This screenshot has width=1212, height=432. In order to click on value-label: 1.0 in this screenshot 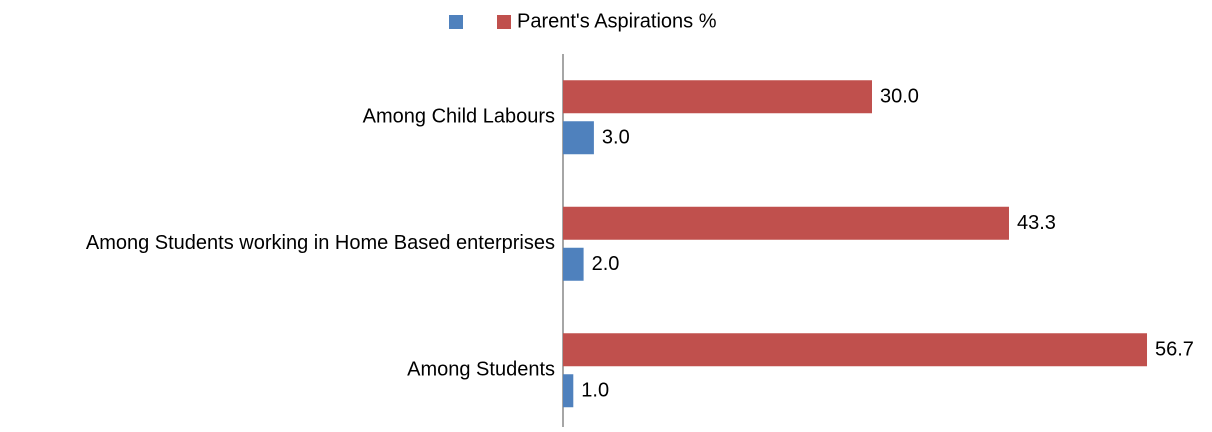, I will do `click(595, 391)`.